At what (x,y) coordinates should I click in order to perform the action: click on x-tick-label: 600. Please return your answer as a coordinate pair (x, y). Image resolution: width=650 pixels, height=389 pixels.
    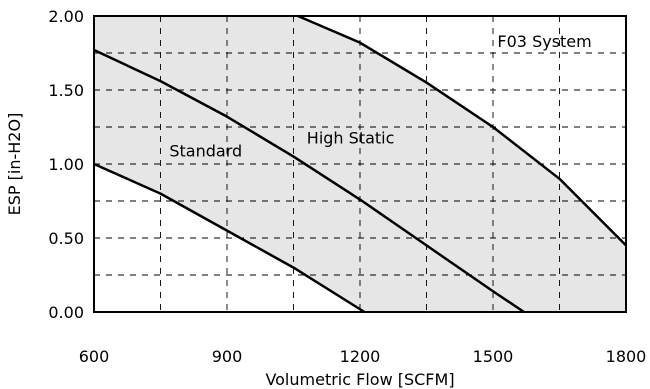
    Looking at the image, I should click on (94, 356).